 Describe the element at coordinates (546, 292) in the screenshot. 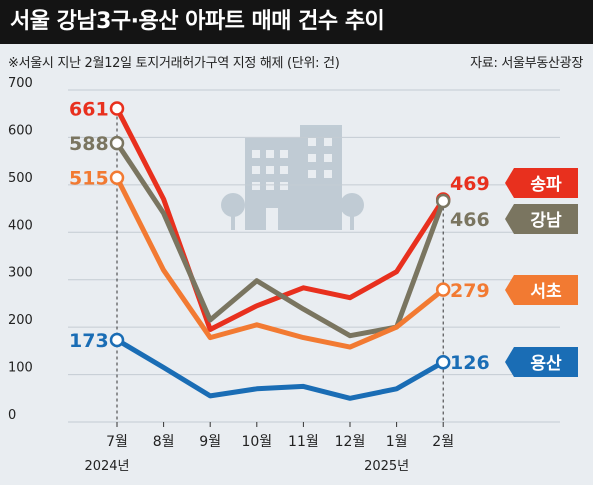

I see `legend-tag-label: 서초` at that location.